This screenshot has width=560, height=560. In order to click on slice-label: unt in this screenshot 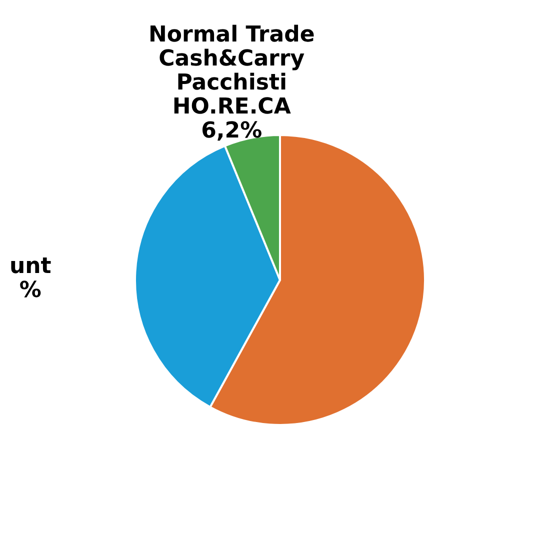, I will do `click(30, 266)`.